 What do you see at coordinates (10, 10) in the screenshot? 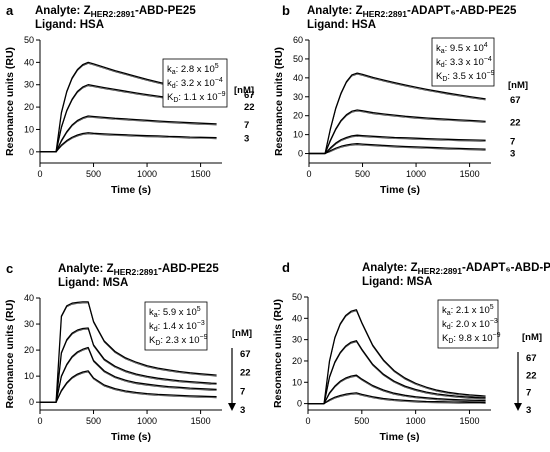
I see `panel-letter: a` at bounding box center [10, 10].